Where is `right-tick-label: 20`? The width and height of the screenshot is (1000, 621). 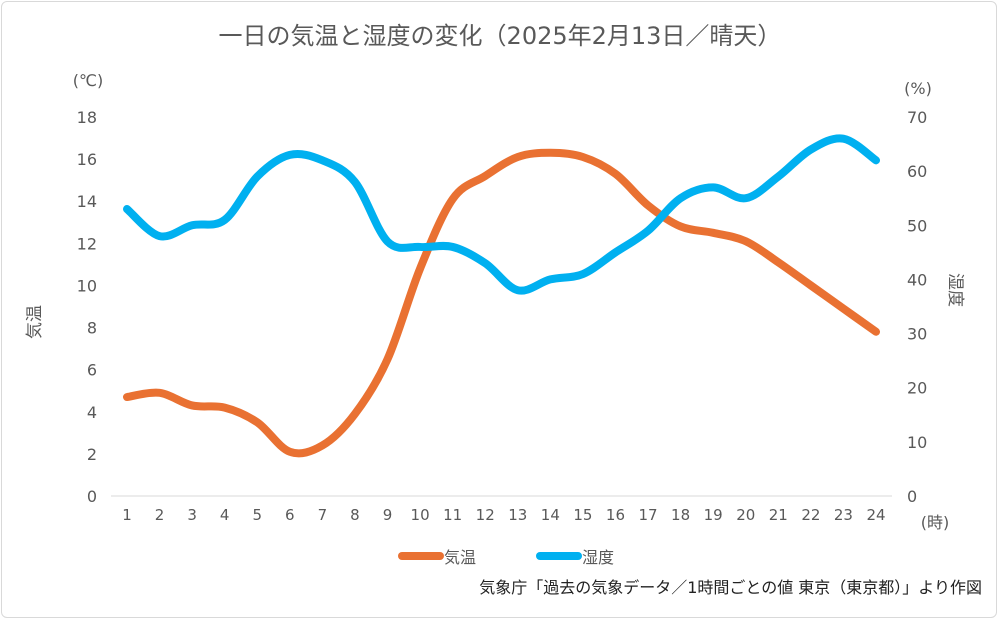 right-tick-label: 20 is located at coordinates (917, 388).